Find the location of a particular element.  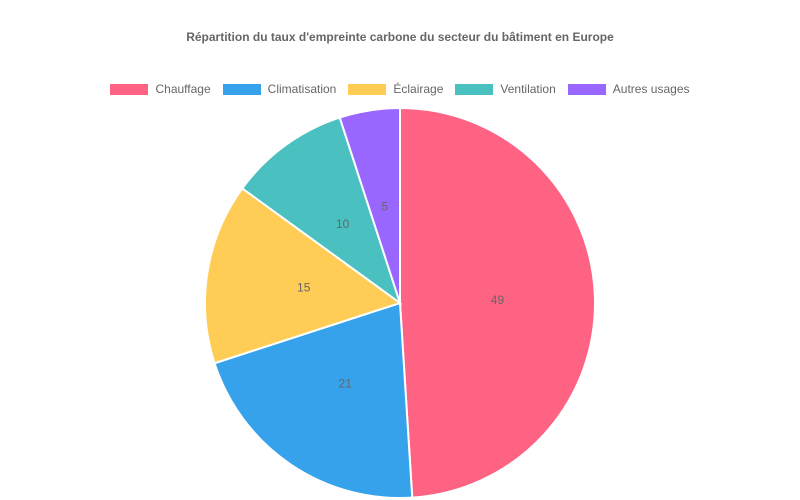

legend-label: Autres usages is located at coordinates (651, 89).